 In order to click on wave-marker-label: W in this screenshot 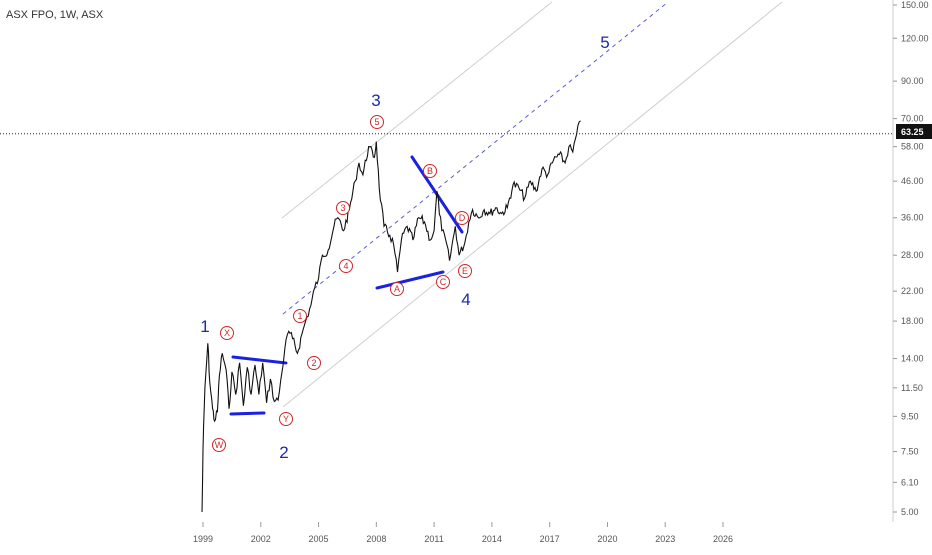, I will do `click(219, 445)`.